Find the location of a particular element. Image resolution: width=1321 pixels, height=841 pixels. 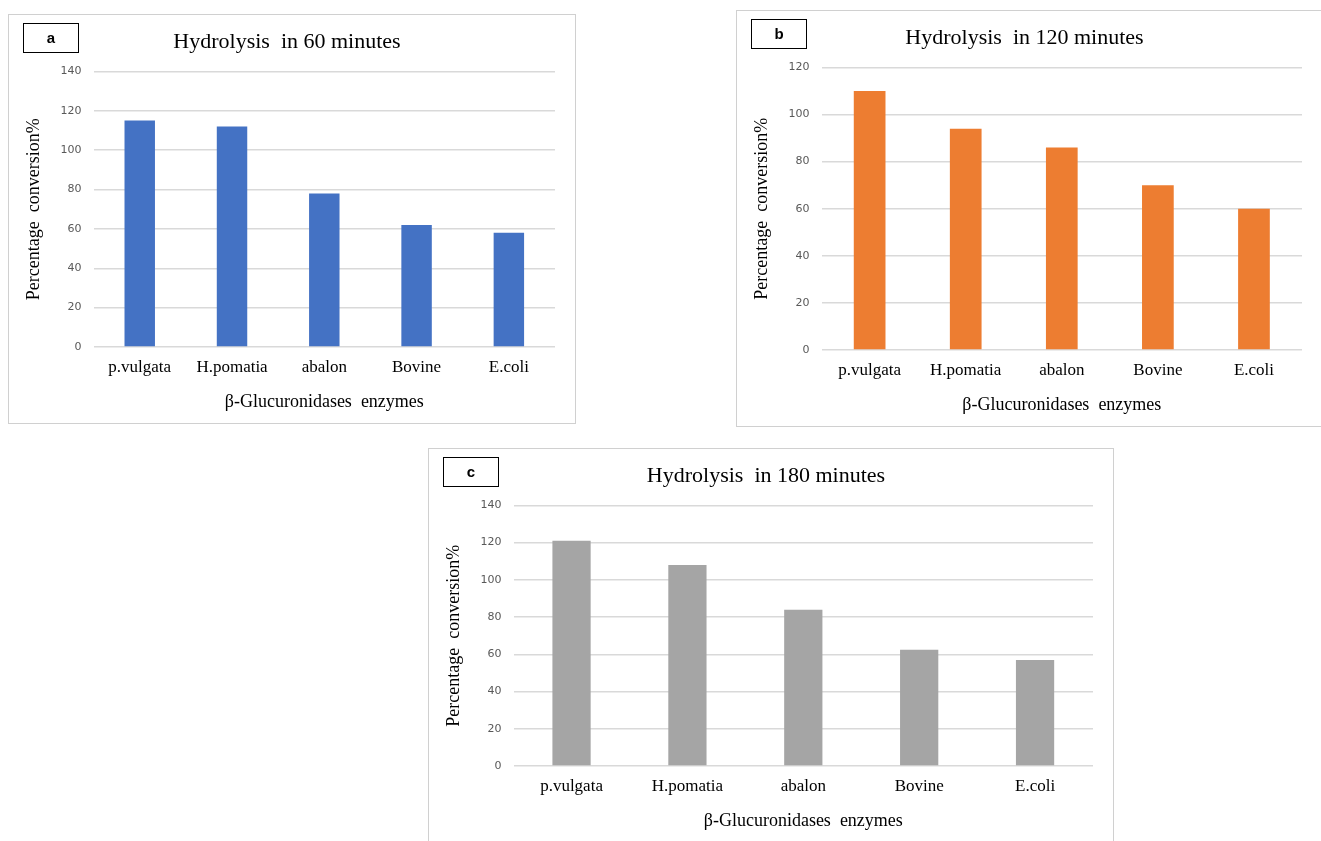

text: b is located at coordinates (779, 34).